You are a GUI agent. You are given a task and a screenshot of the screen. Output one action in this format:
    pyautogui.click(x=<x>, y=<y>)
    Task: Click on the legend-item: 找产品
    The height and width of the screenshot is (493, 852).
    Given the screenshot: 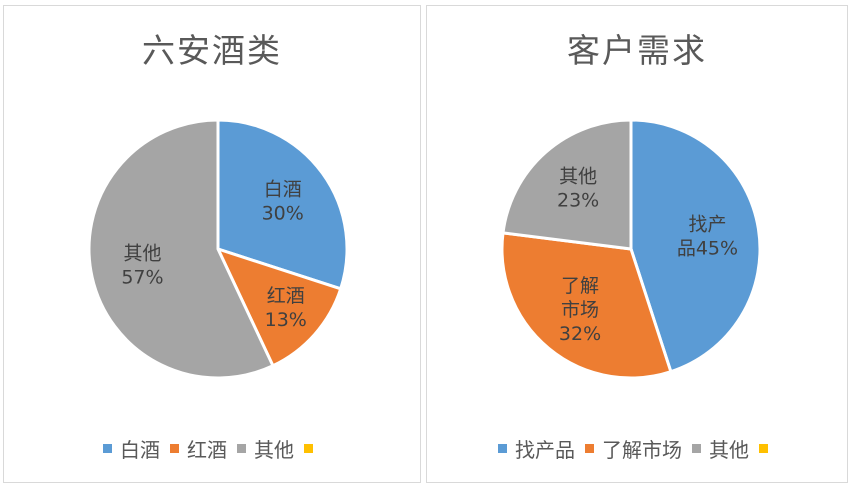 What is the action you would take?
    pyautogui.click(x=536, y=448)
    